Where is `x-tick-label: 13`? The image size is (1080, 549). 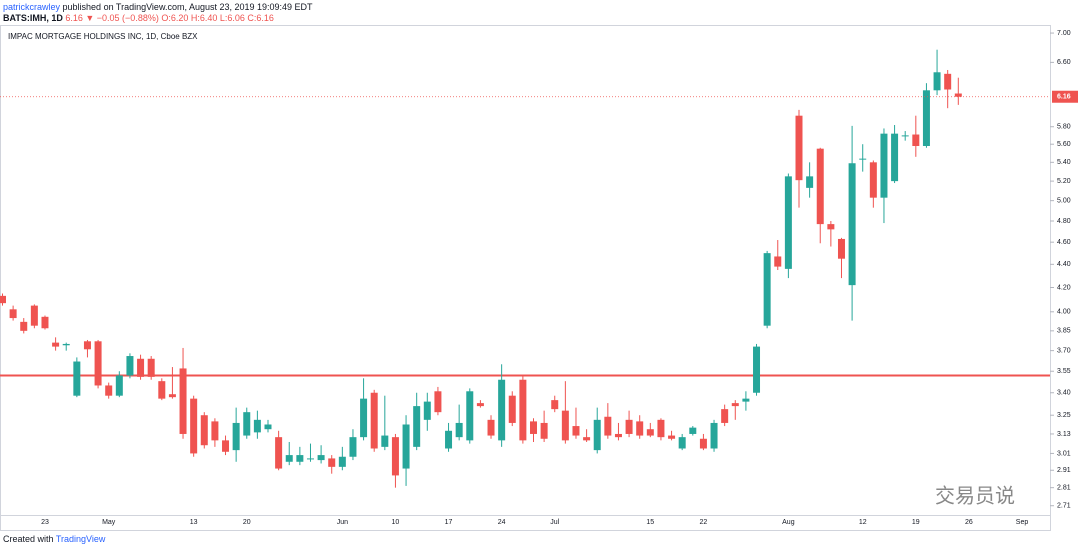
x-tick-label: 13 is located at coordinates (194, 522).